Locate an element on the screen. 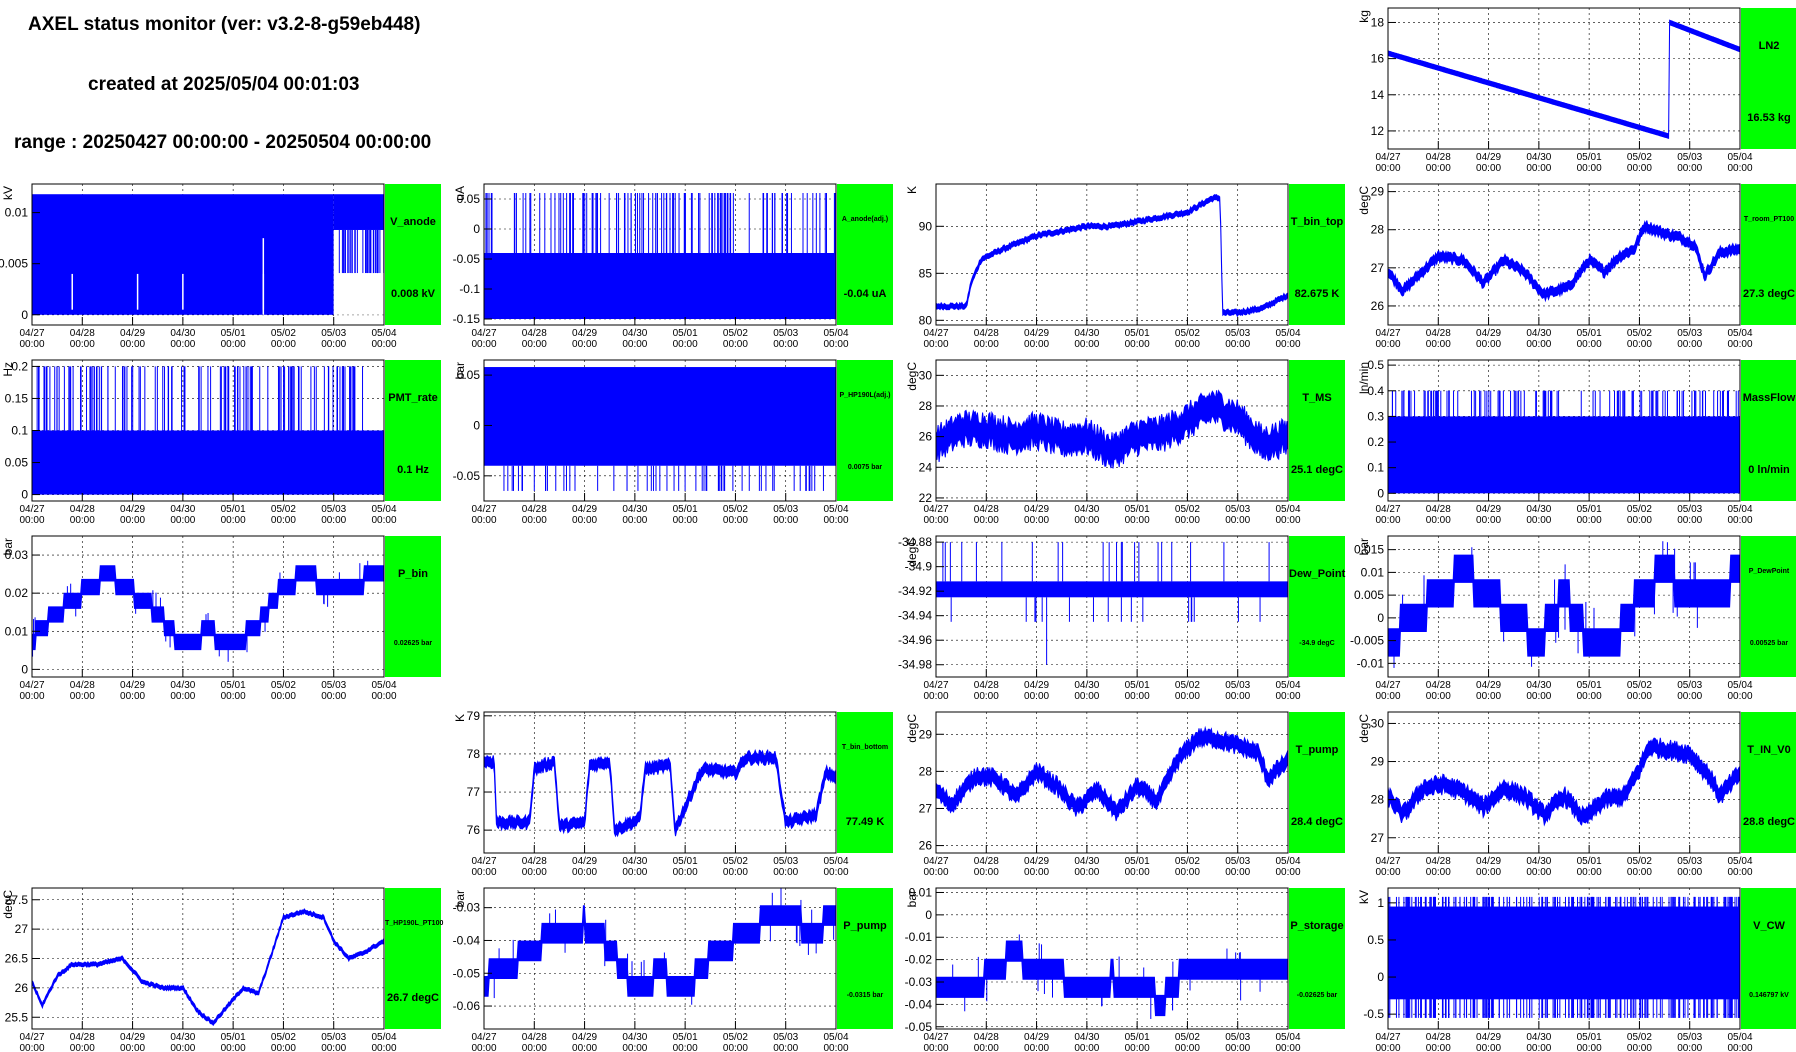 The width and height of the screenshot is (1796, 1052). y-tick-label: 0.2 is located at coordinates (1375, 442).